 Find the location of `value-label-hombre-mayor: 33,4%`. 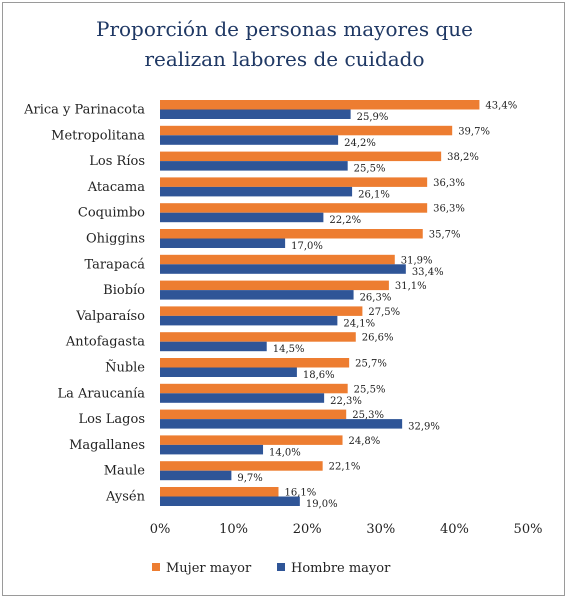

value-label-hombre-mayor: 33,4% is located at coordinates (428, 272).